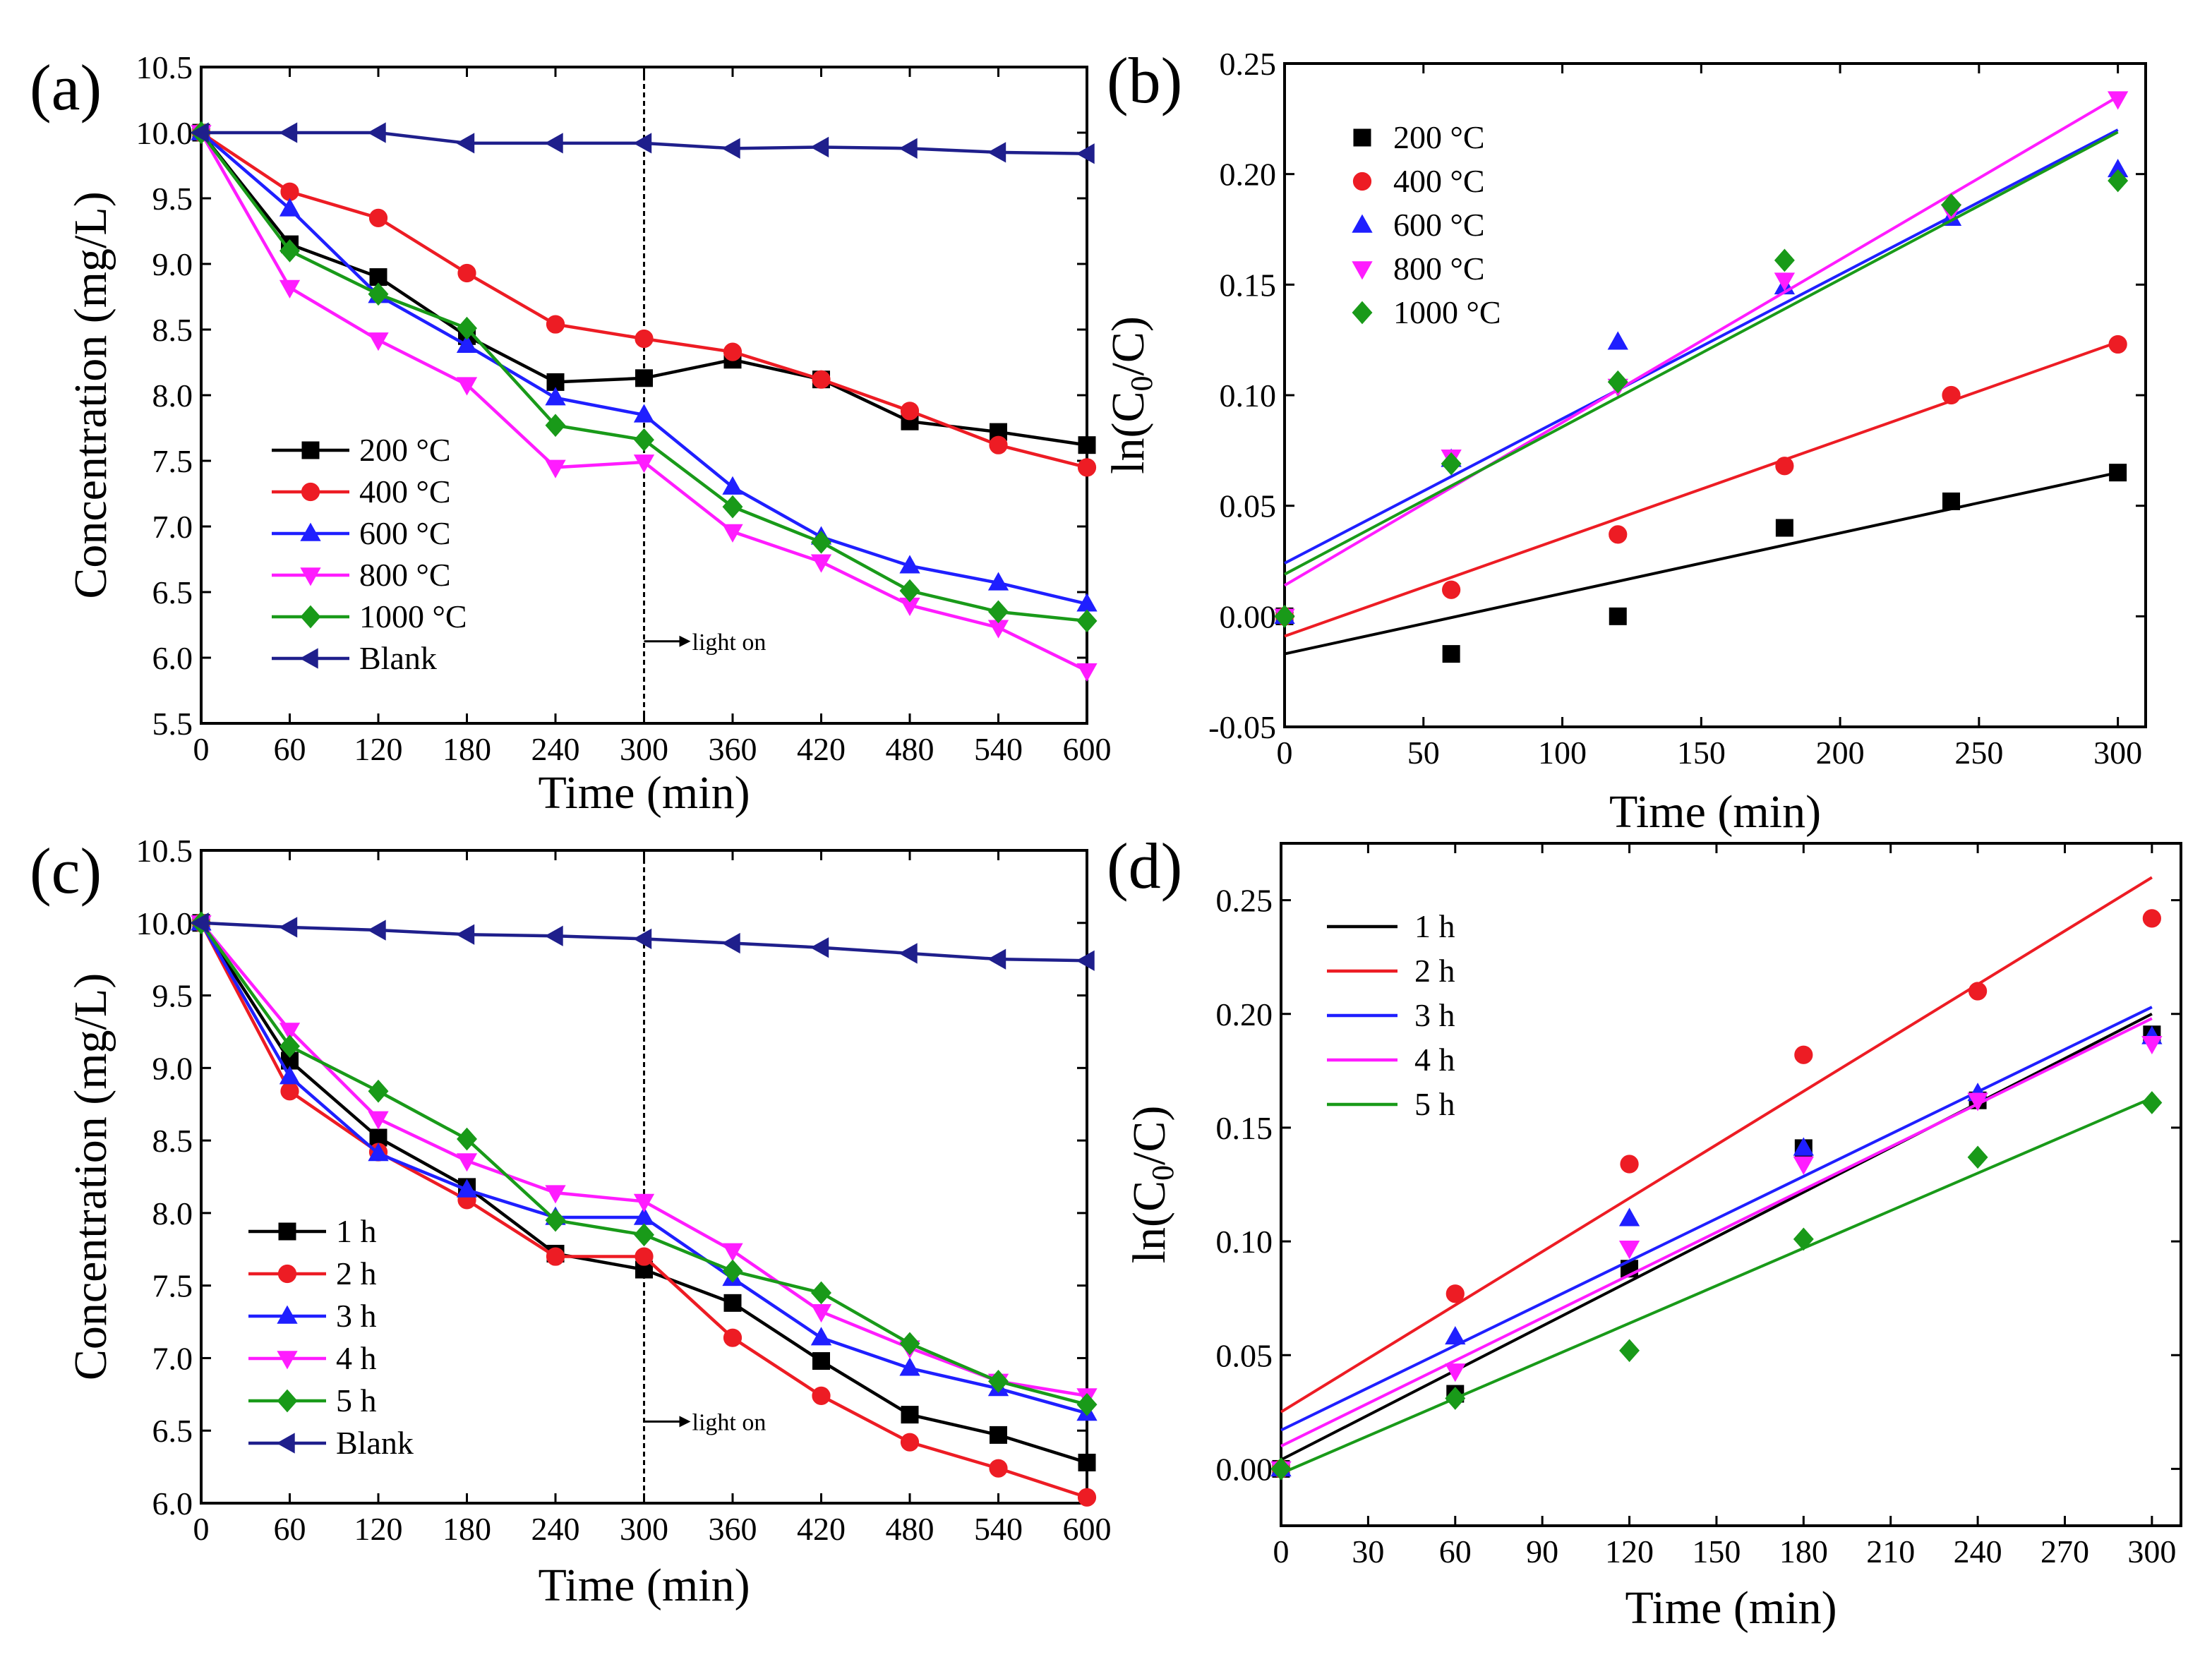 This screenshot has width=2212, height=1657. What do you see at coordinates (1087, 749) in the screenshot?
I see `x-tick-label: 600` at bounding box center [1087, 749].